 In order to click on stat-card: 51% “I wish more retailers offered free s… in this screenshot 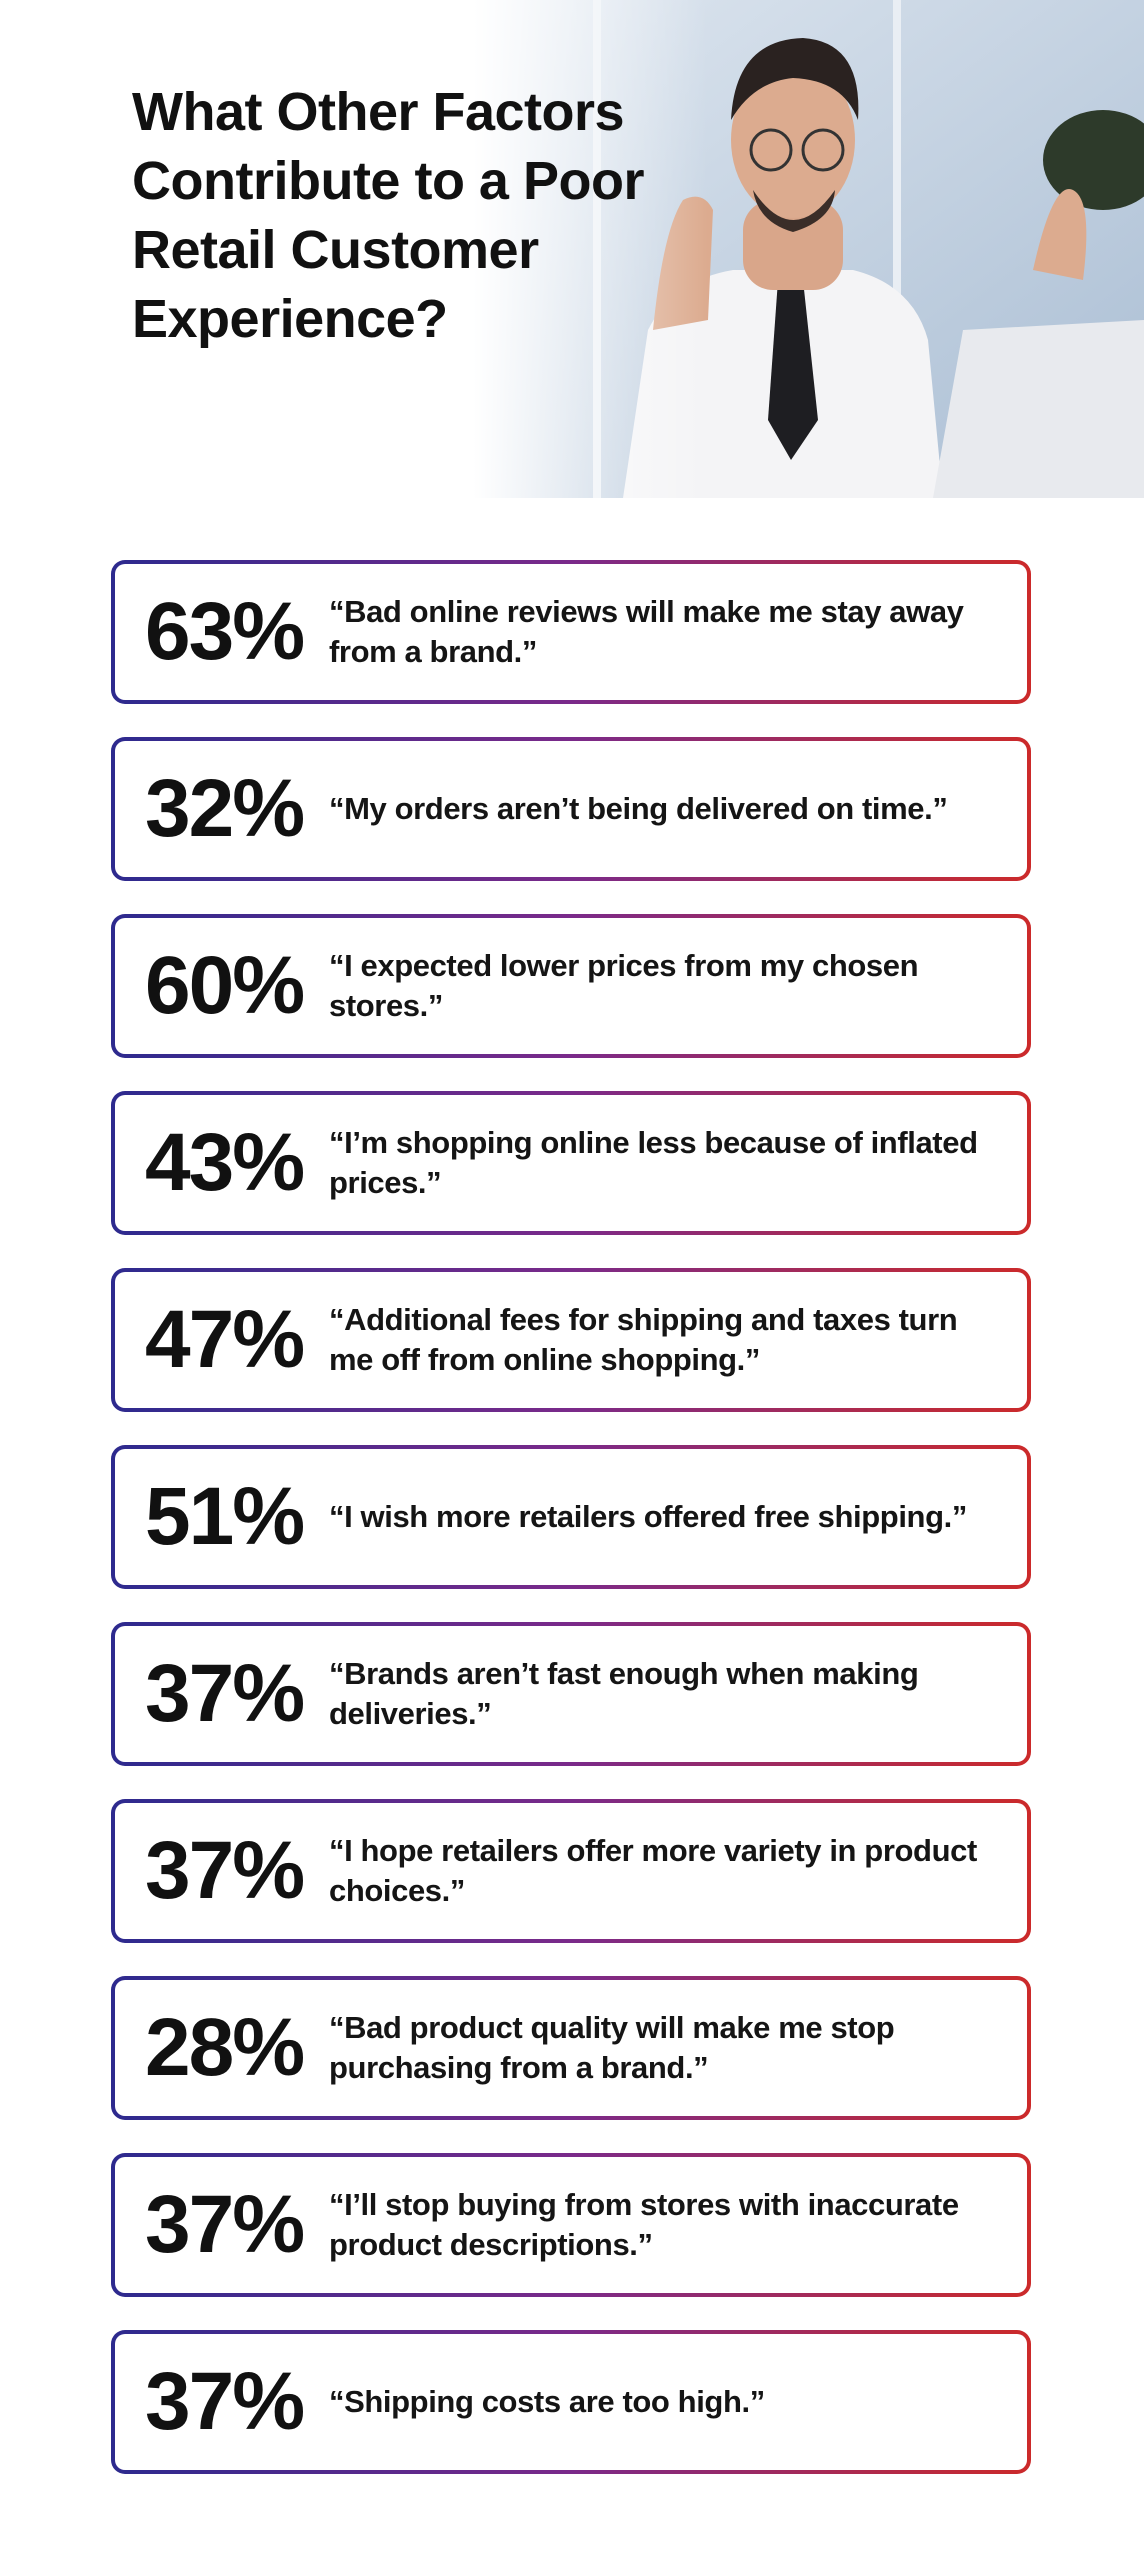, I will do `click(571, 1517)`.